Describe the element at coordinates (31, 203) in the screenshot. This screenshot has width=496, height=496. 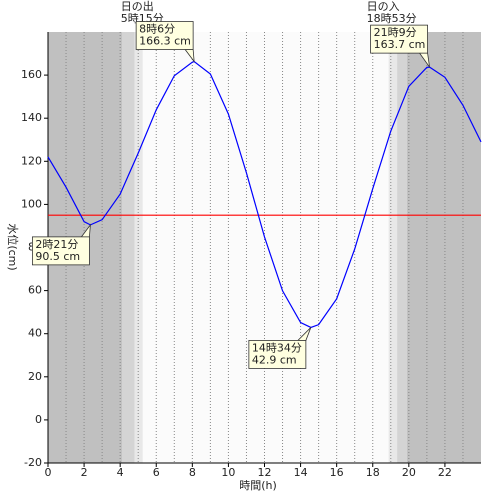
I see `y-tick-label: 100` at that location.